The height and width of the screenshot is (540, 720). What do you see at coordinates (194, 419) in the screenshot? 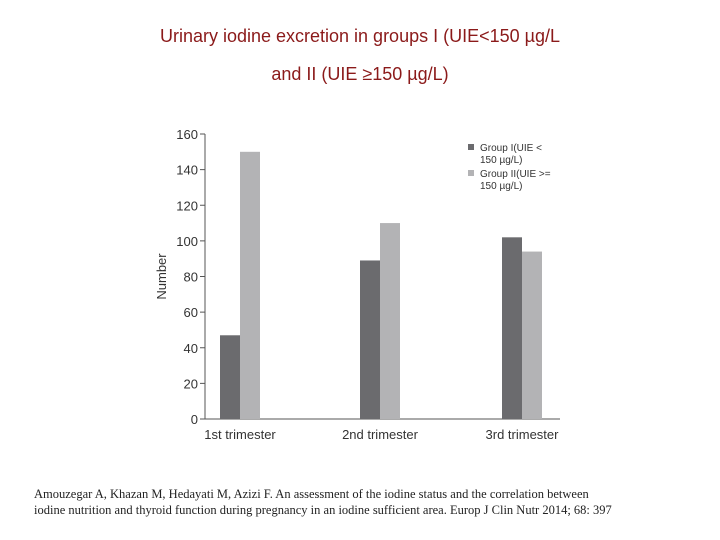
I see `y-tick-label: 0` at bounding box center [194, 419].